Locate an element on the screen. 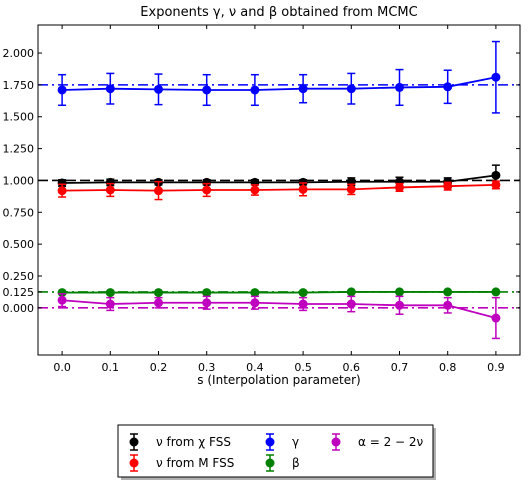 This screenshot has width=531, height=485. x-tick-label: 0.2 is located at coordinates (159, 367).